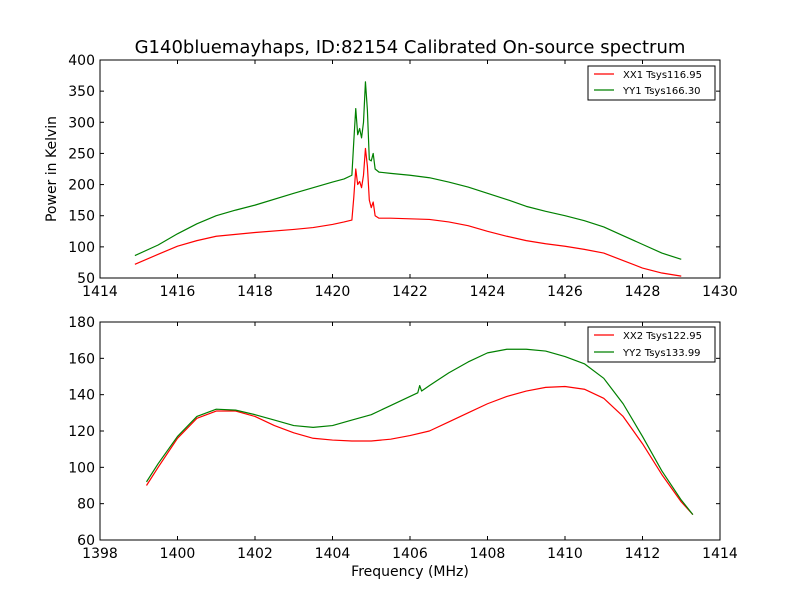 The width and height of the screenshot is (800, 600). Describe the element at coordinates (410, 292) in the screenshot. I see `top-x-tick-label: 1422` at that location.